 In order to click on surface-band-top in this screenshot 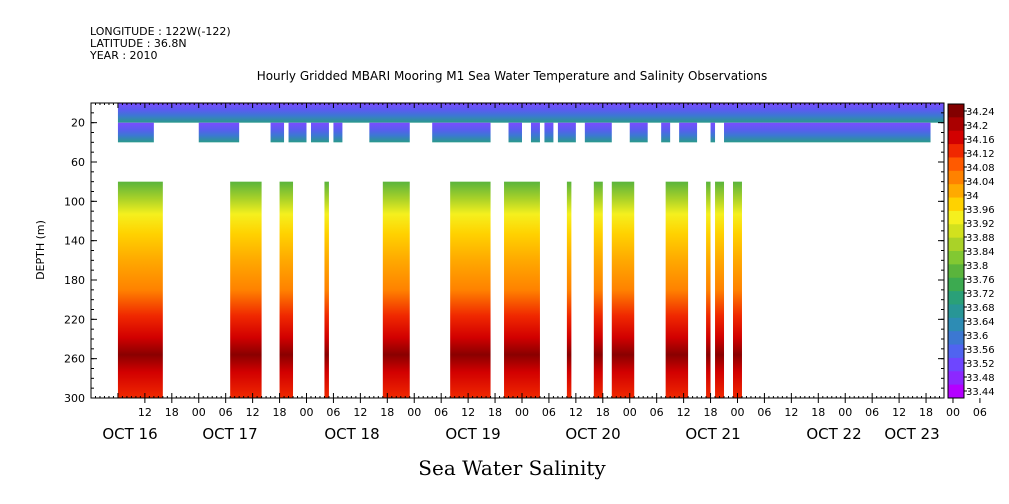, I will do `click(531, 113)`.